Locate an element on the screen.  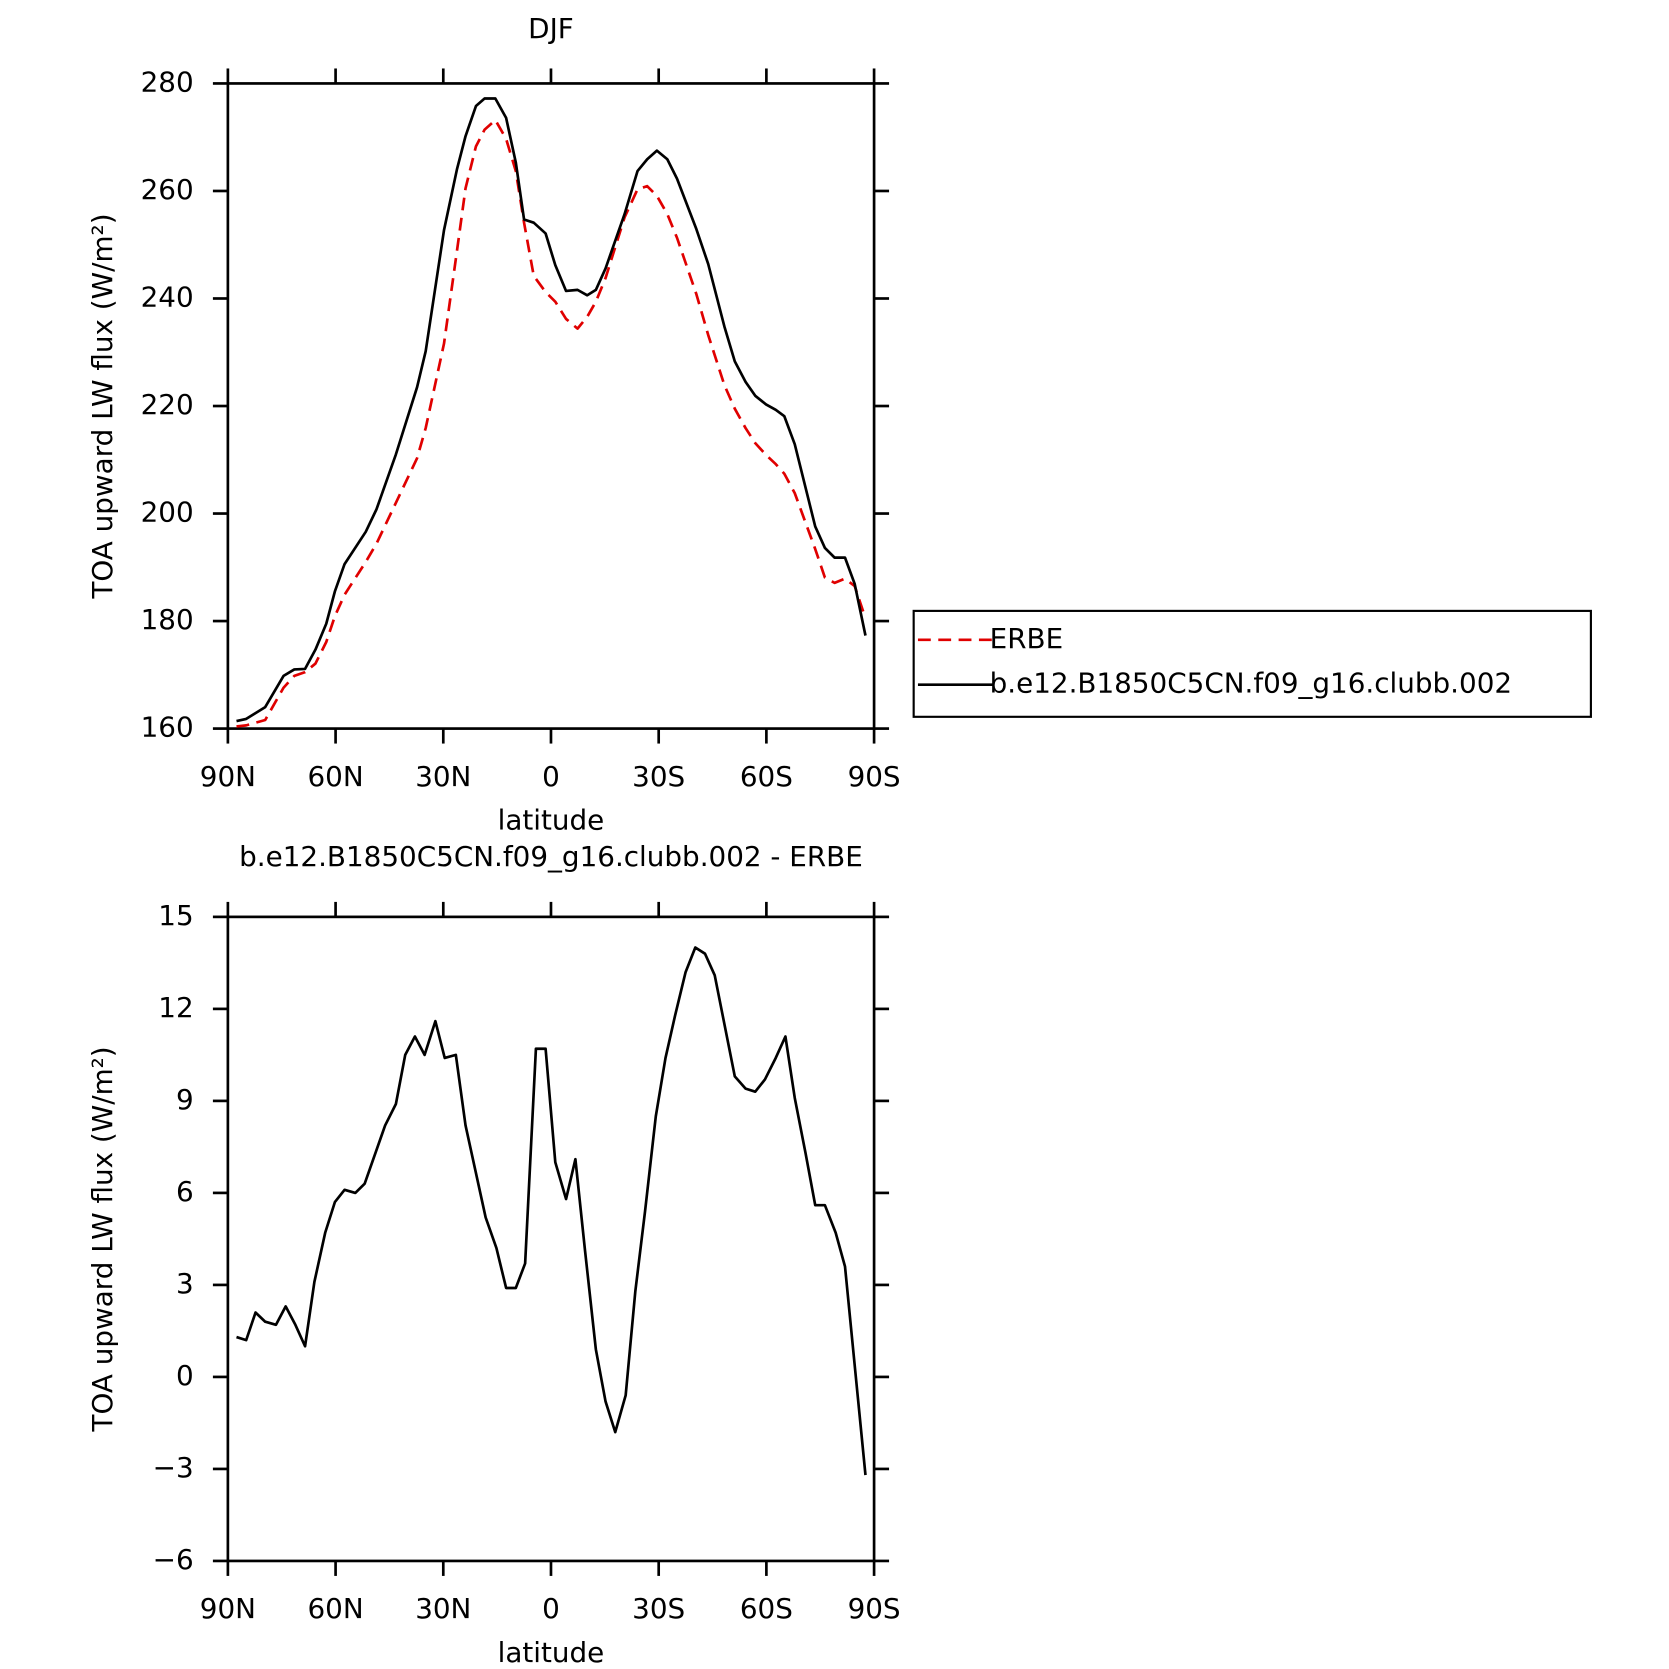
y-tick-label: 200 is located at coordinates (167, 512).